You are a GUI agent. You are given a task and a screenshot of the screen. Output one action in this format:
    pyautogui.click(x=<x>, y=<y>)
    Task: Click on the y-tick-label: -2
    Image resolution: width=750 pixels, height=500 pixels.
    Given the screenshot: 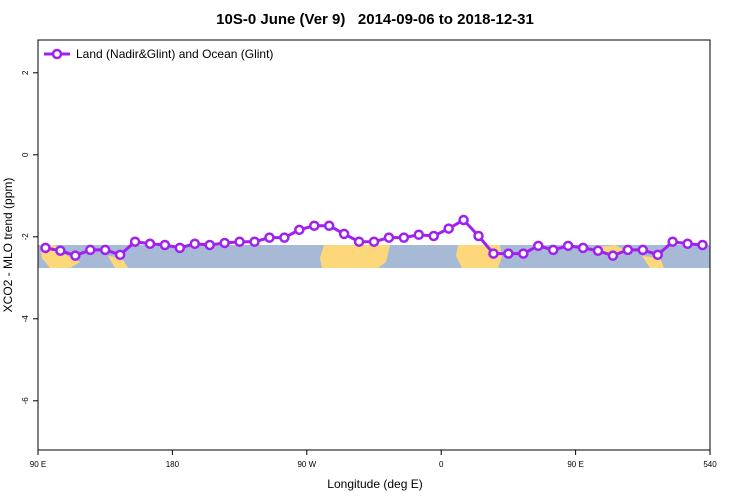 What is the action you would take?
    pyautogui.click(x=25, y=237)
    